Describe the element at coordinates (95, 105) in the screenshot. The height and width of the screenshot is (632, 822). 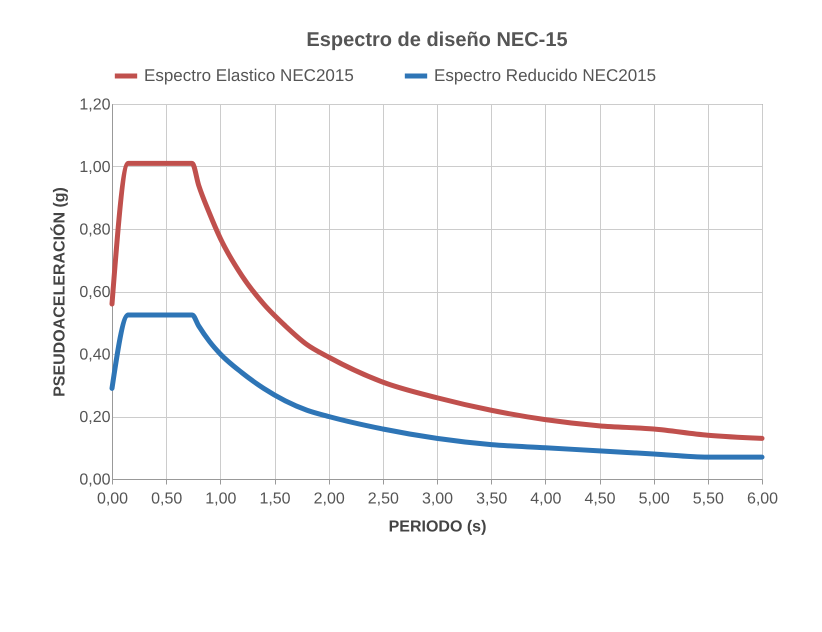
I see `y-tick-label: 1,20` at that location.